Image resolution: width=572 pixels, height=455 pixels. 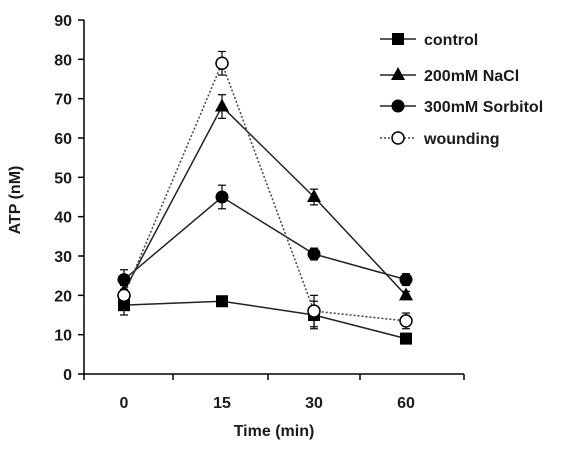 I want to click on y-tick-label: 50, so click(x=63, y=178).